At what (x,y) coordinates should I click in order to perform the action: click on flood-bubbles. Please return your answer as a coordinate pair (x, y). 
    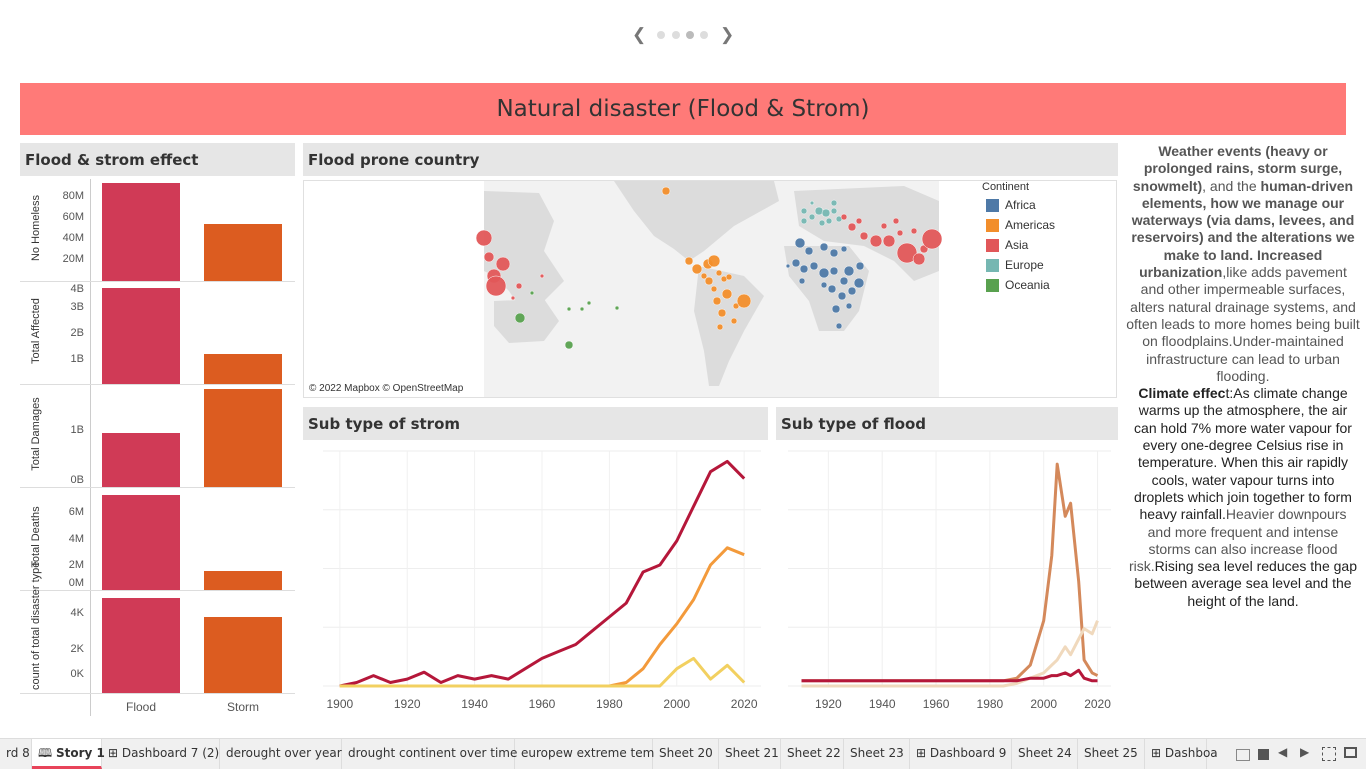
    Looking at the image, I should click on (709, 268).